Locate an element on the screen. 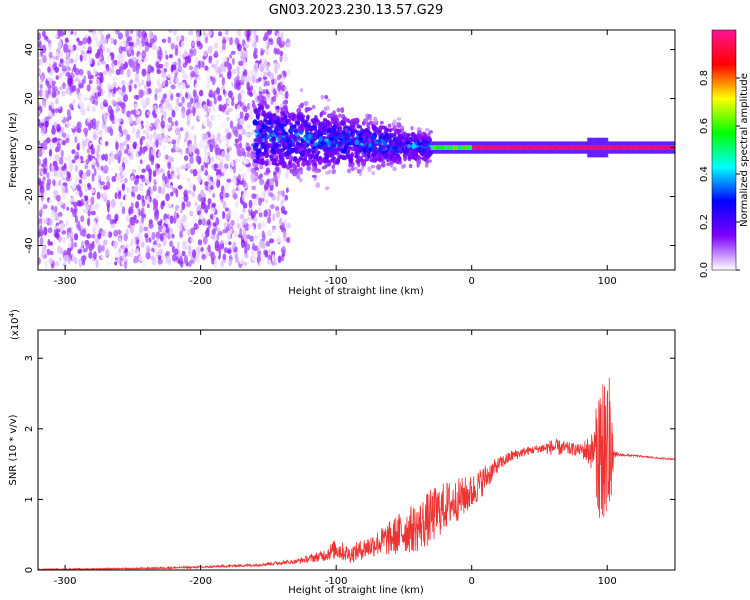 This screenshot has height=600, width=750. colorbar-label: Normalized spectral amplitude is located at coordinates (744, 150).